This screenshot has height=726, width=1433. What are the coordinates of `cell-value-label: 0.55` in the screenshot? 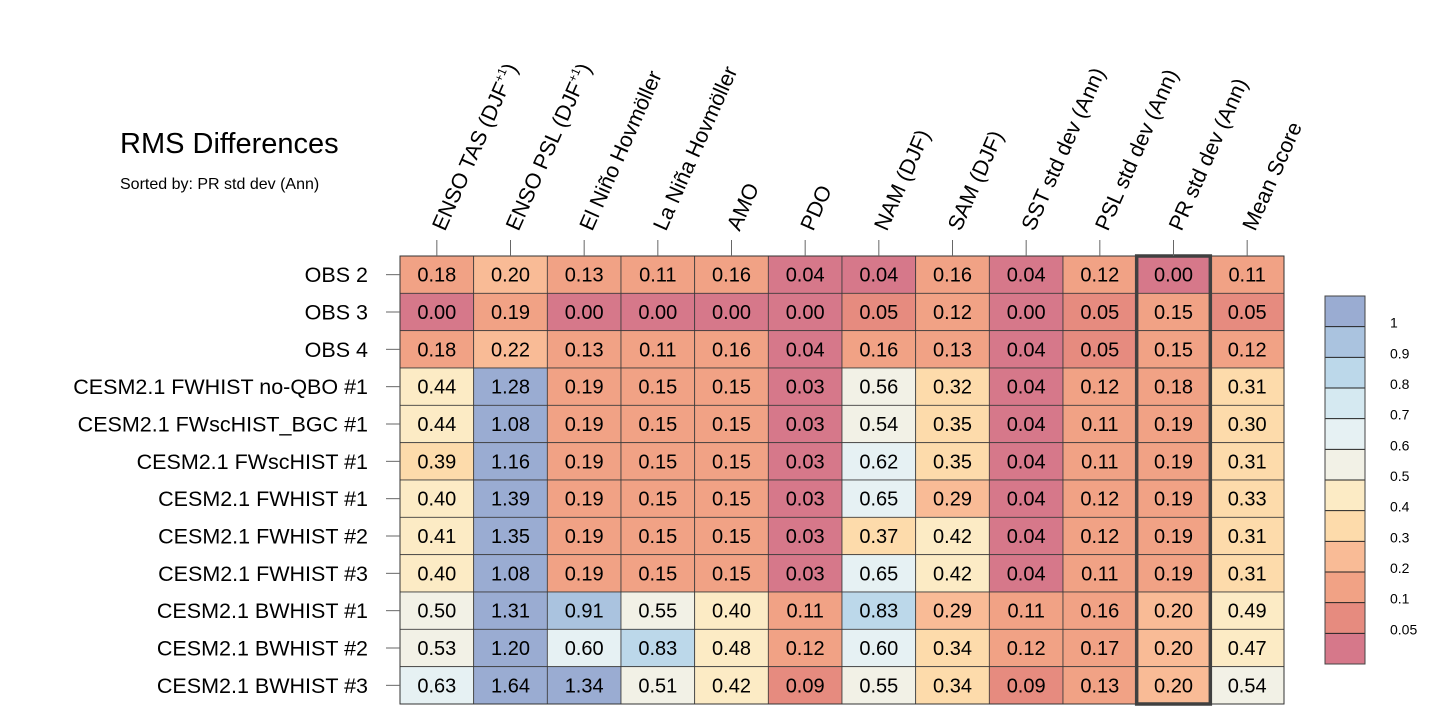 It's located at (657, 612).